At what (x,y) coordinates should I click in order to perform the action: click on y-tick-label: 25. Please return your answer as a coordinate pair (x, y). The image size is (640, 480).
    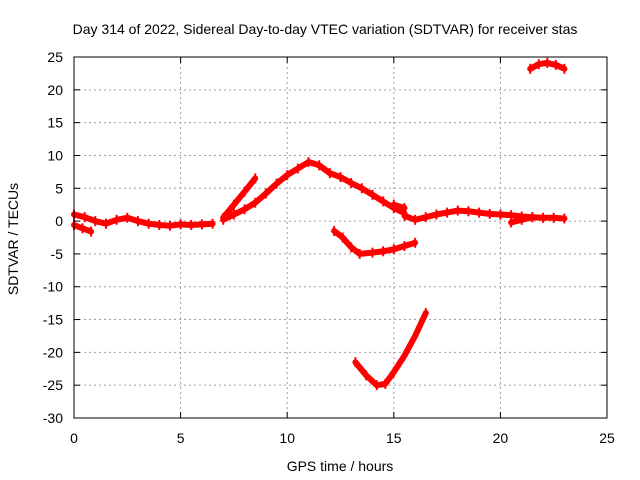
    Looking at the image, I should click on (55, 57).